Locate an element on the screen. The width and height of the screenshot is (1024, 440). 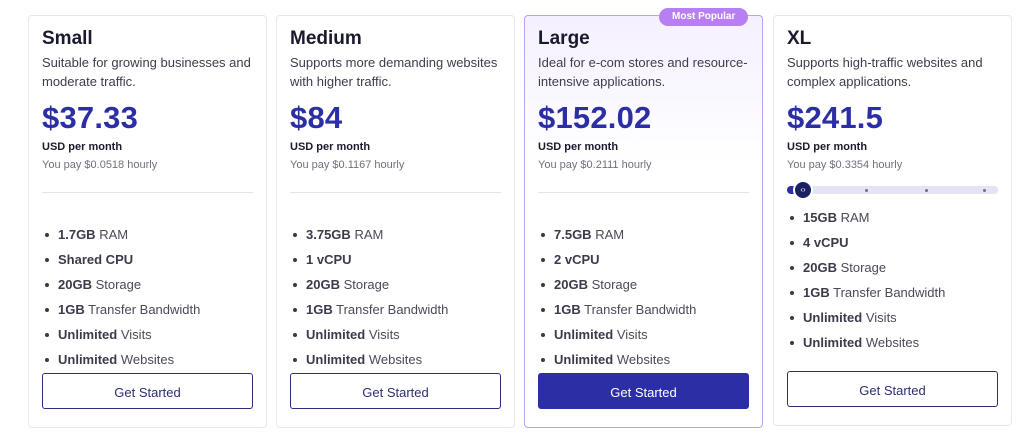
plan-title: Medium is located at coordinates (326, 38).